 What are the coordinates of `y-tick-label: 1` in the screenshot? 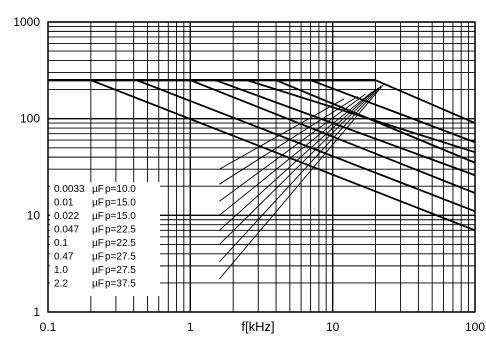 It's located at (36, 312).